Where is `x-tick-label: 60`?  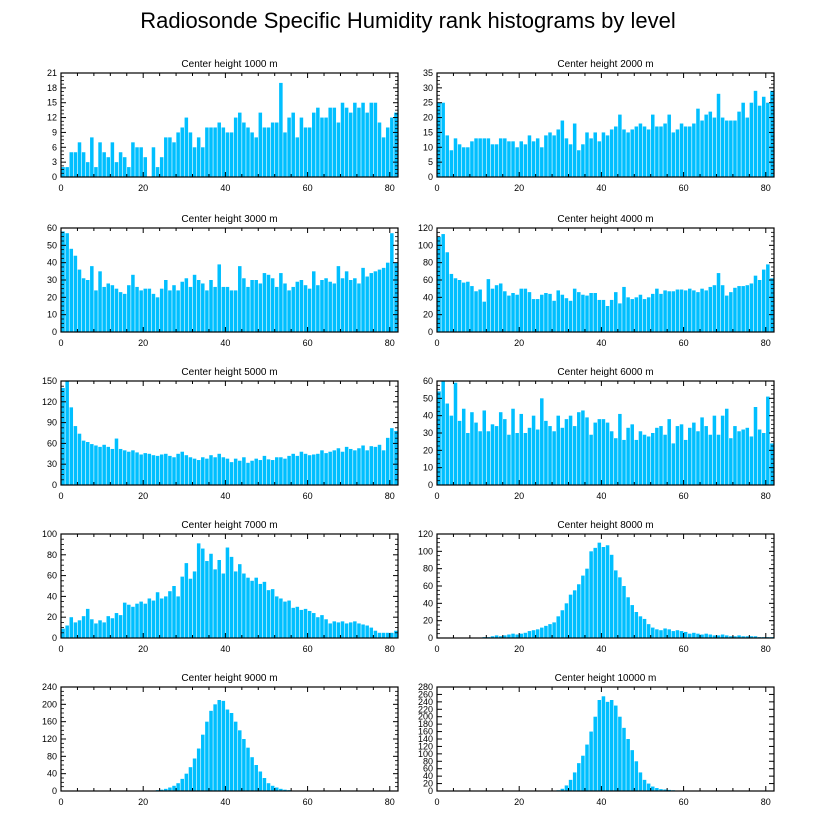 x-tick-label: 60 is located at coordinates (308, 802).